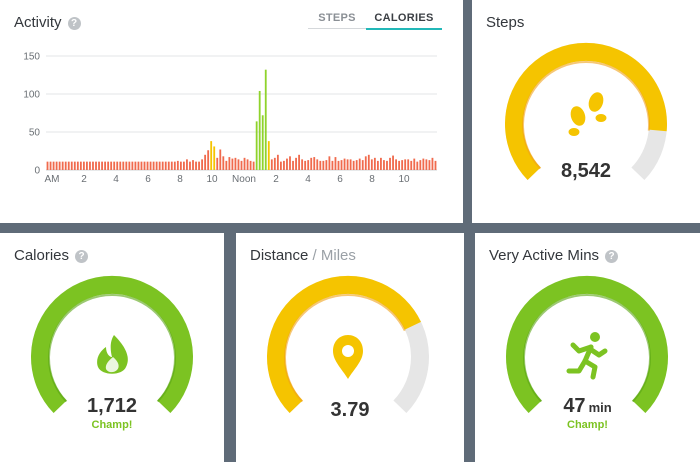  I want to click on active-mins-value: 47 min, so click(587, 406).